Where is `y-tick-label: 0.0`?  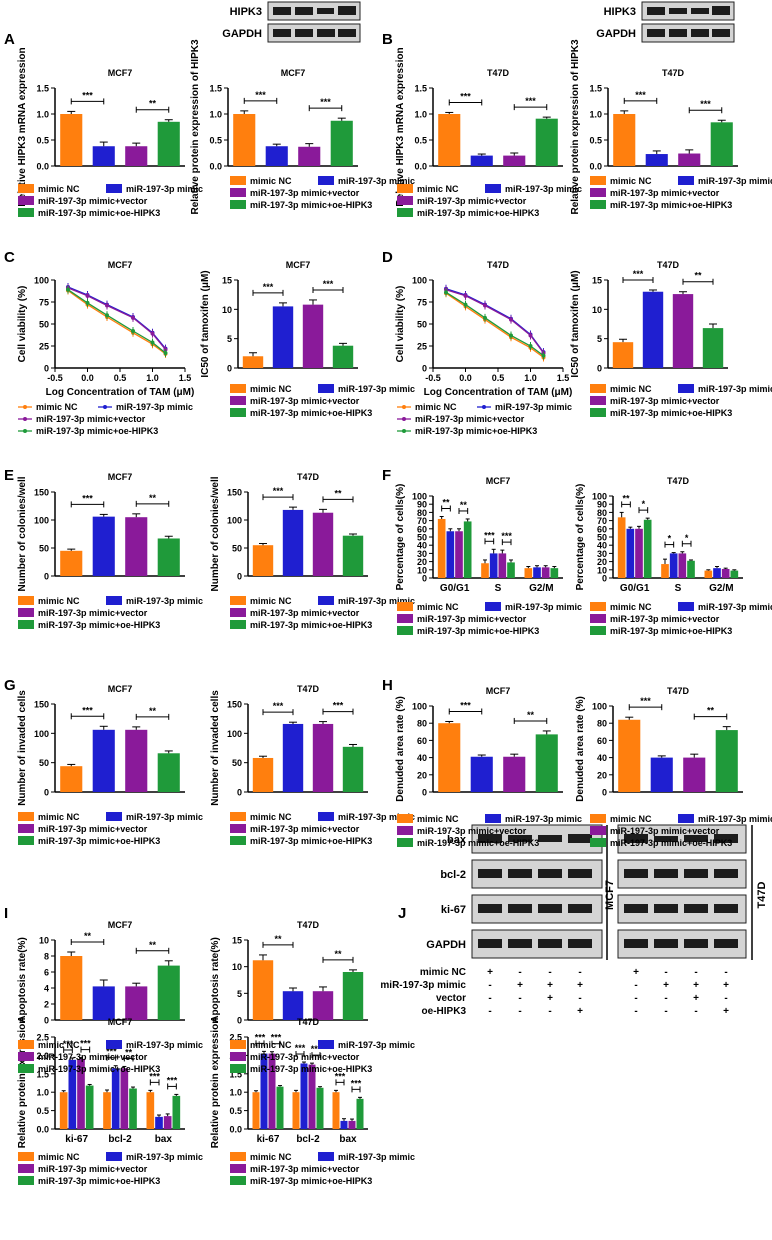 y-tick-label: 0.0 is located at coordinates (235, 1130).